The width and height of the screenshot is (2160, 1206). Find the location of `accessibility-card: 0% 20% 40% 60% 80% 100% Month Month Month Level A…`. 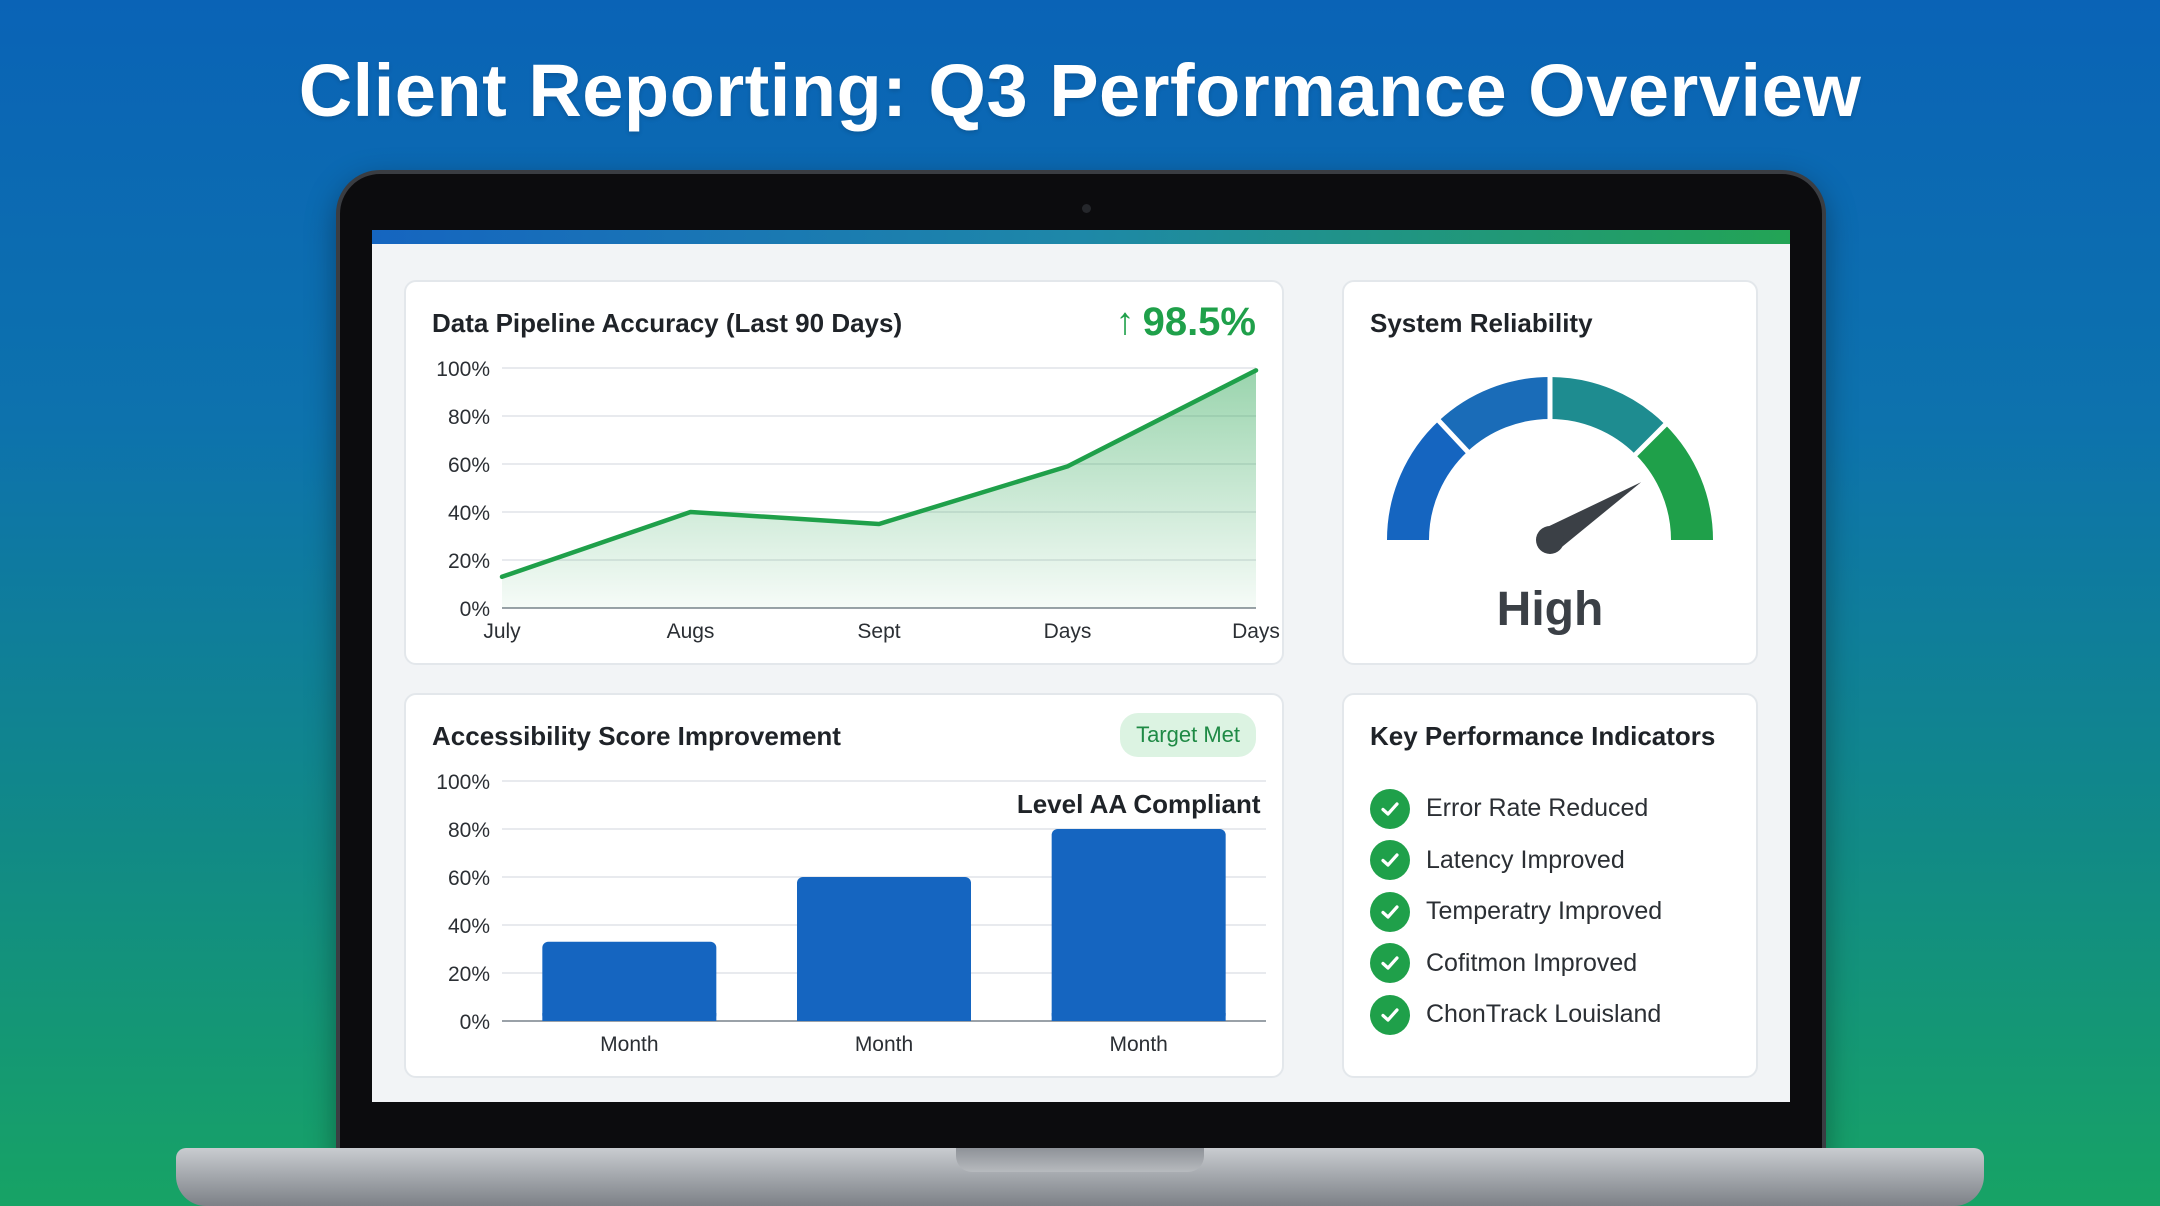

accessibility-card: 0% 20% 40% 60% 80% 100% Month Month Month Level A… is located at coordinates (844, 885).